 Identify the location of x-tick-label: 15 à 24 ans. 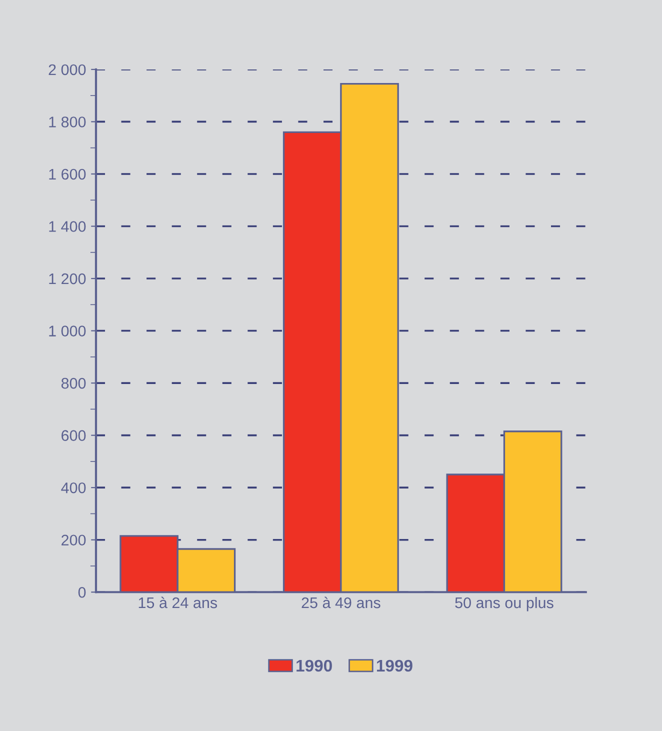
(178, 602).